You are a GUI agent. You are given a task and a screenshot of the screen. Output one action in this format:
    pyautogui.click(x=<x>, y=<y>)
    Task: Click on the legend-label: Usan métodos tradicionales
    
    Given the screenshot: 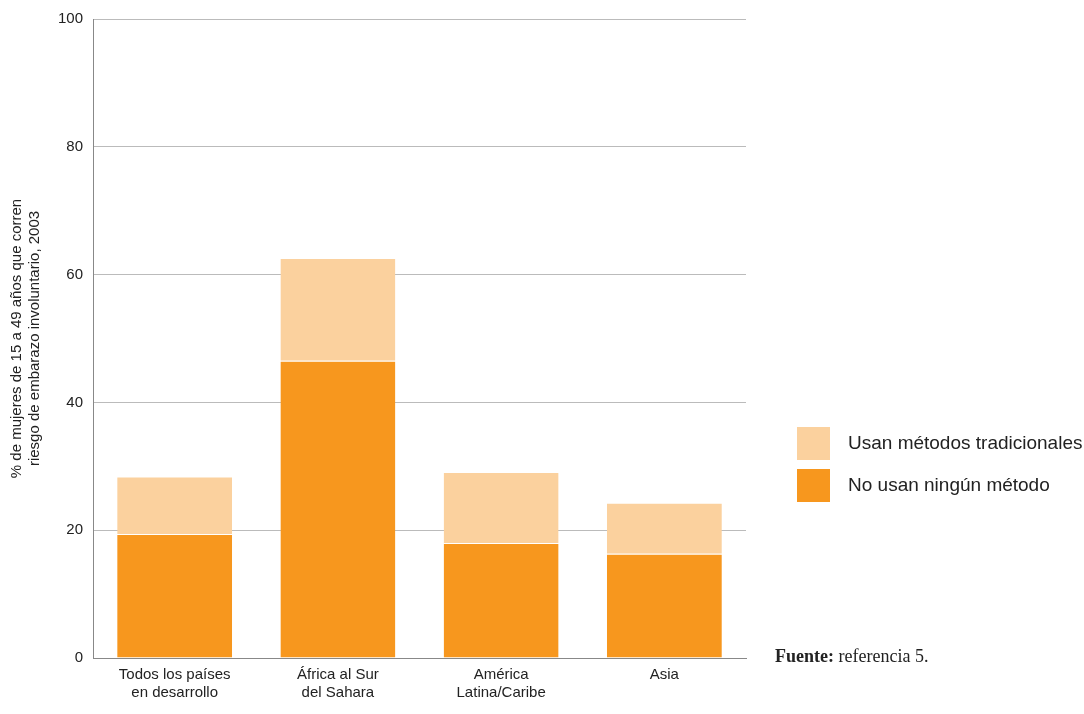 What is the action you would take?
    pyautogui.click(x=965, y=443)
    